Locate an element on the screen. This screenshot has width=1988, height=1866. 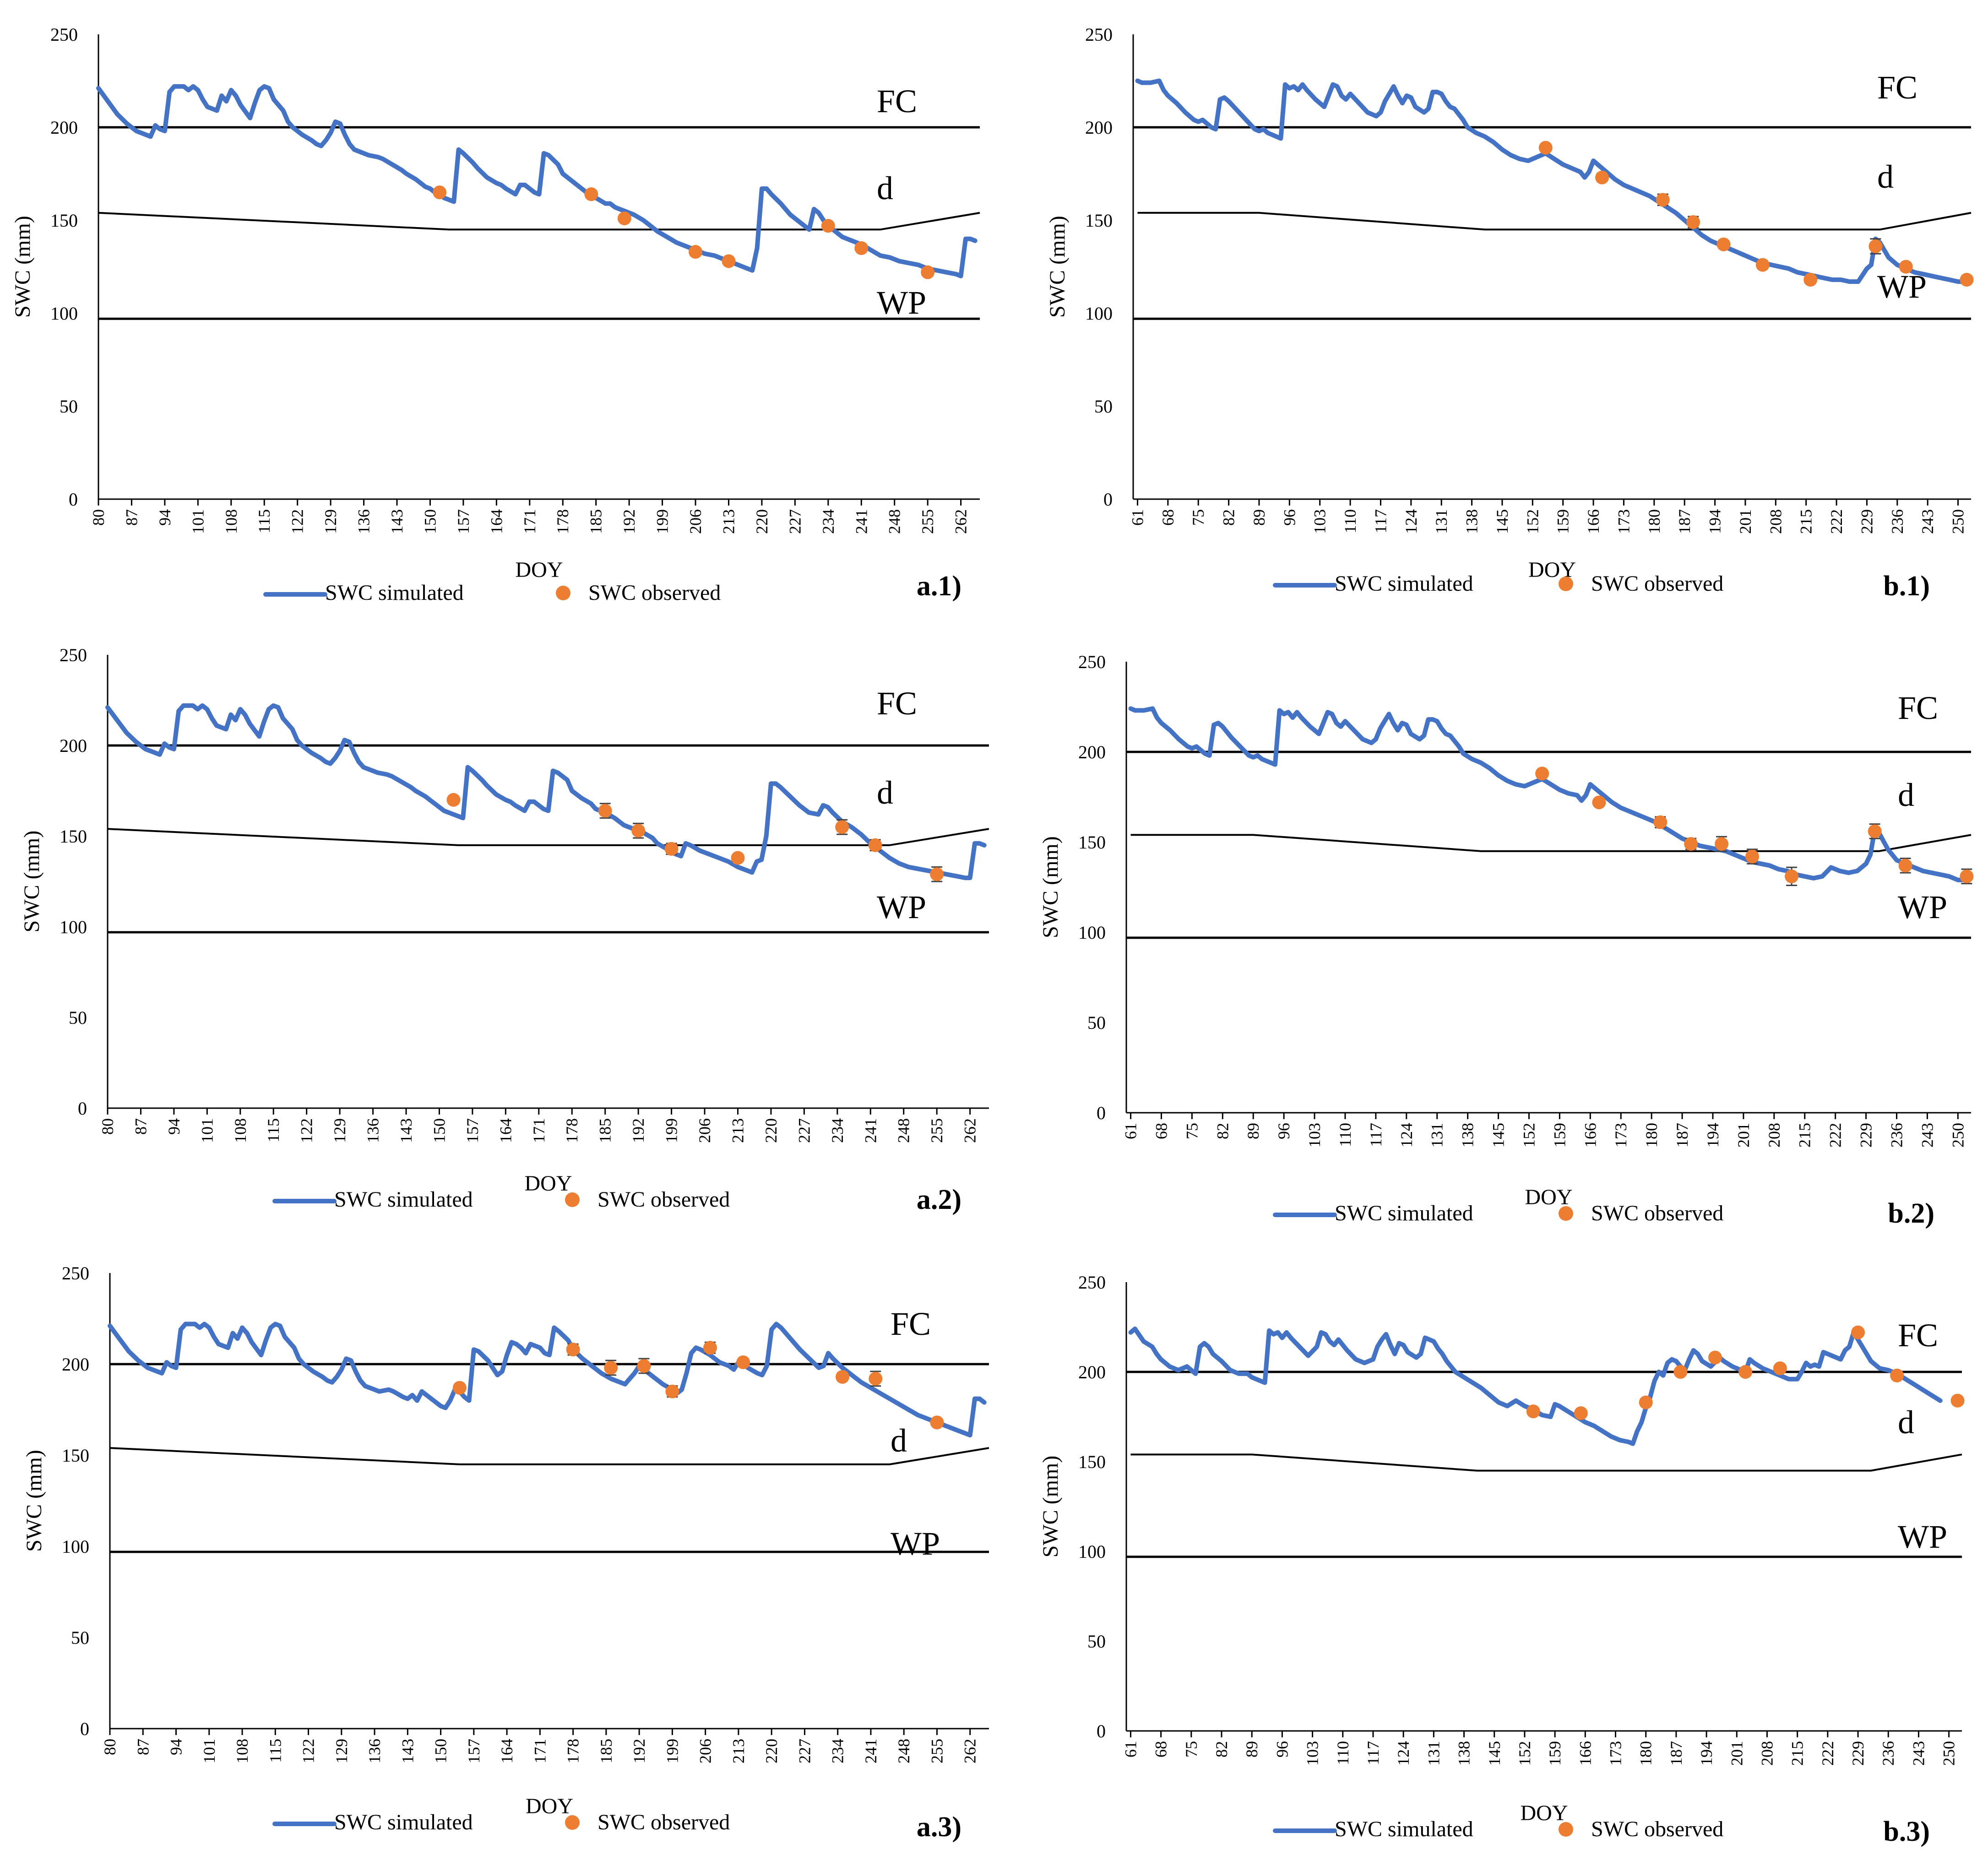
x-tick-label: 108 is located at coordinates (231, 521).